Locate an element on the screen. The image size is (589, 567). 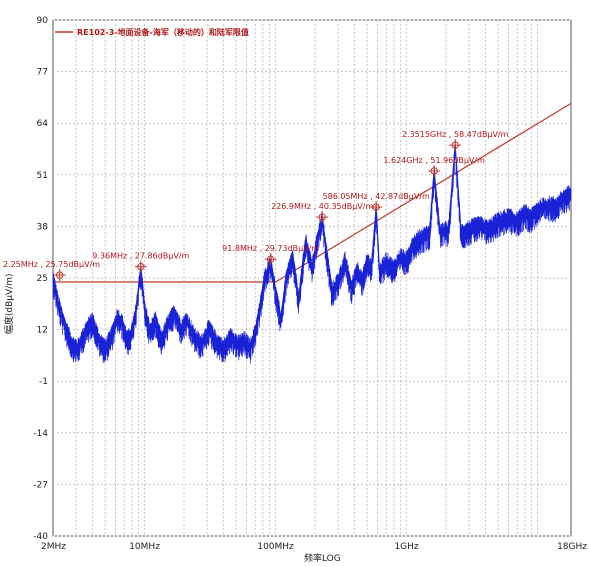
peak-marker: 91.8MHz , 29.73dBμV/m is located at coordinates (270, 255).